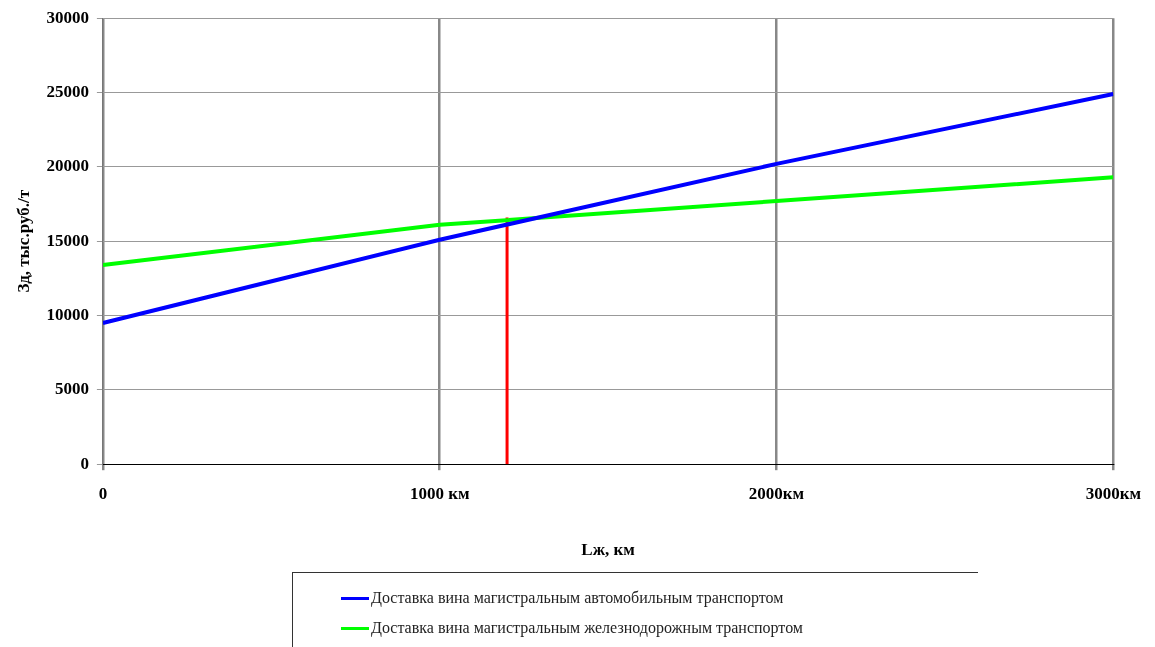  What do you see at coordinates (103, 493) in the screenshot?
I see `x-tick-label: 0` at bounding box center [103, 493].